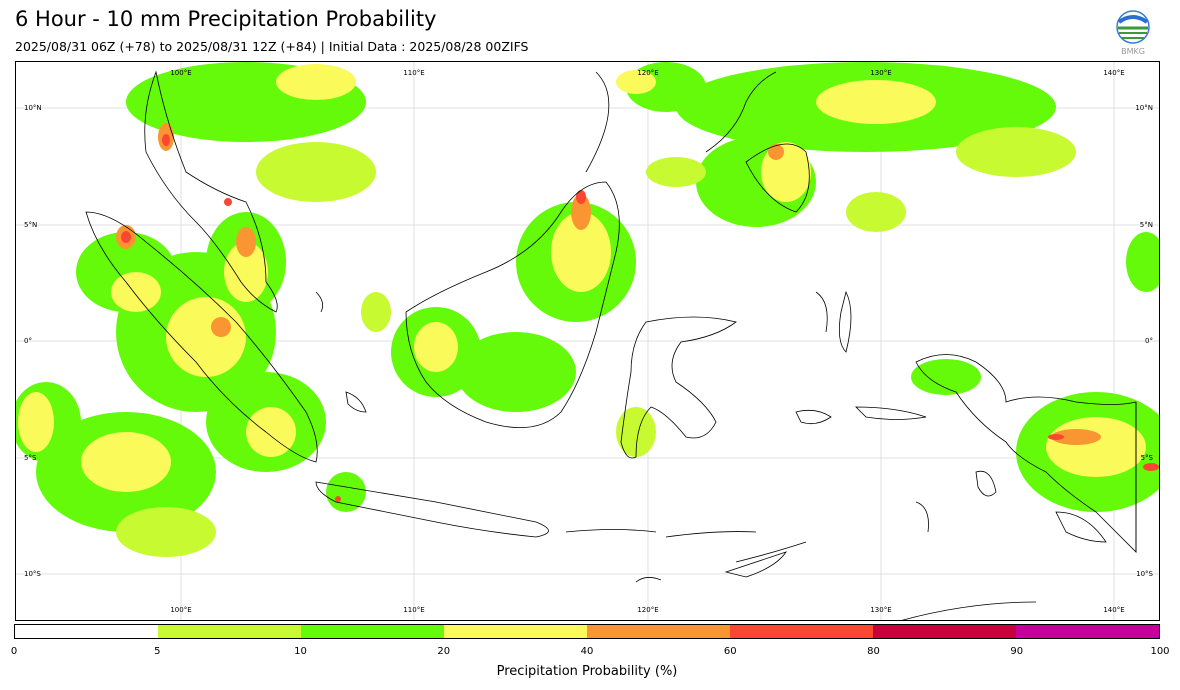 This screenshot has width=1180, height=690. I want to click on lat-labels-left: 10°N 5°N 0° 5°S 10°S, so click(33, 341).